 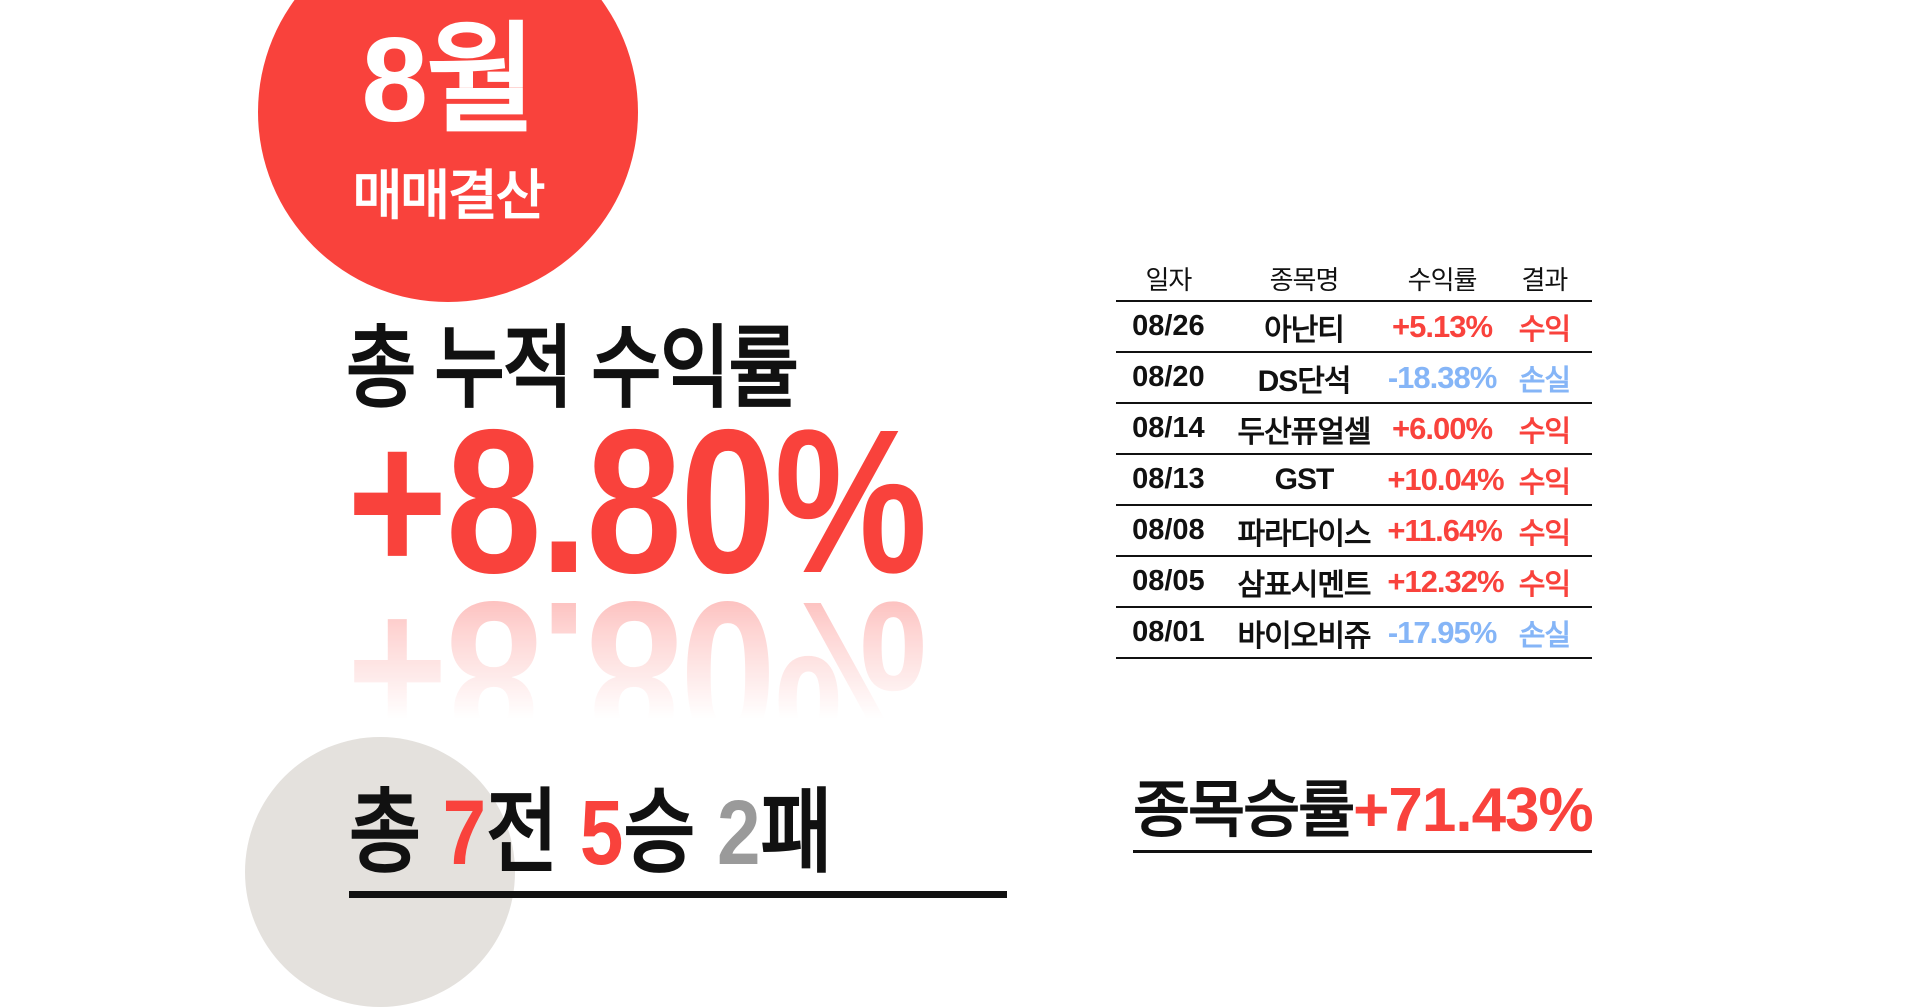 What do you see at coordinates (1168, 581) in the screenshot?
I see `cell-date: 08/05` at bounding box center [1168, 581].